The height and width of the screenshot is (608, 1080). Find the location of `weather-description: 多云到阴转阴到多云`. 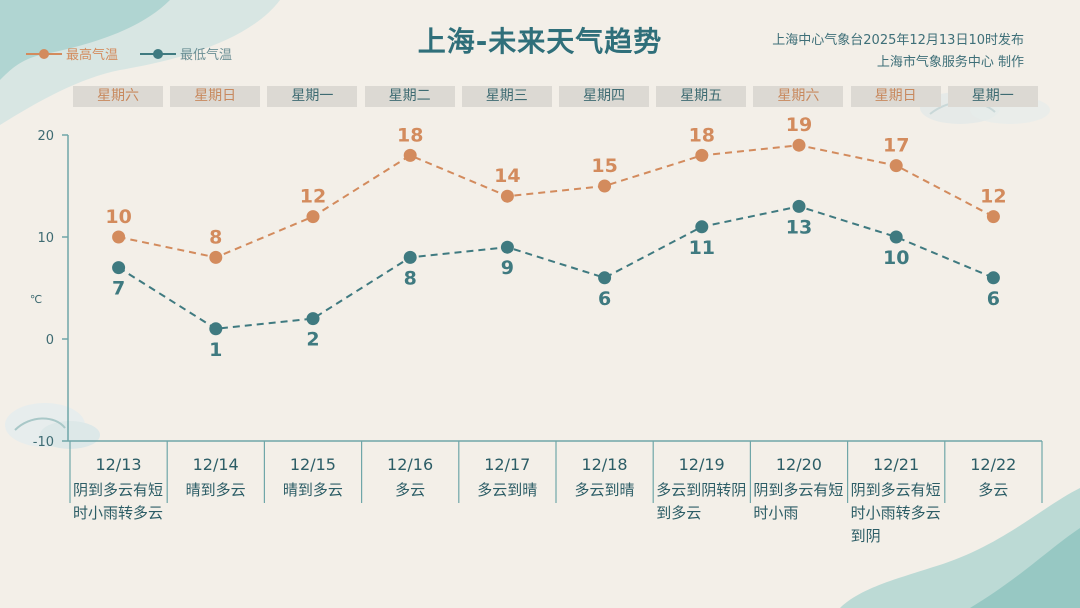

weather-description: 多云到阴转阴到多云 is located at coordinates (701, 501).